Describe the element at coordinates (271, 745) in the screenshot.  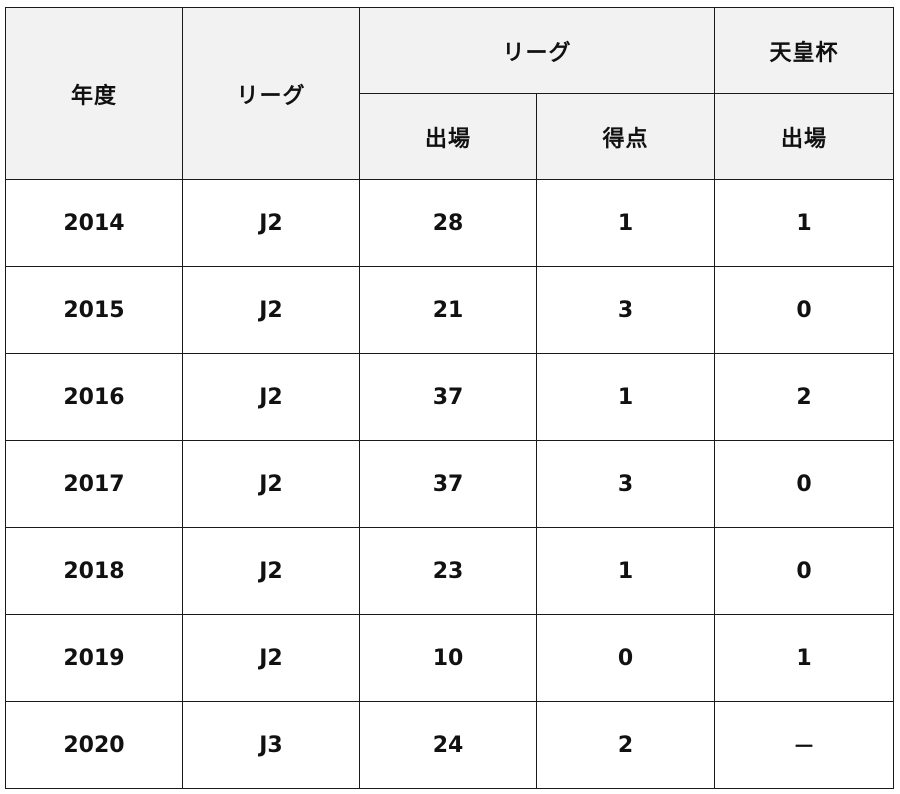
I see `cell-league: J3` at that location.